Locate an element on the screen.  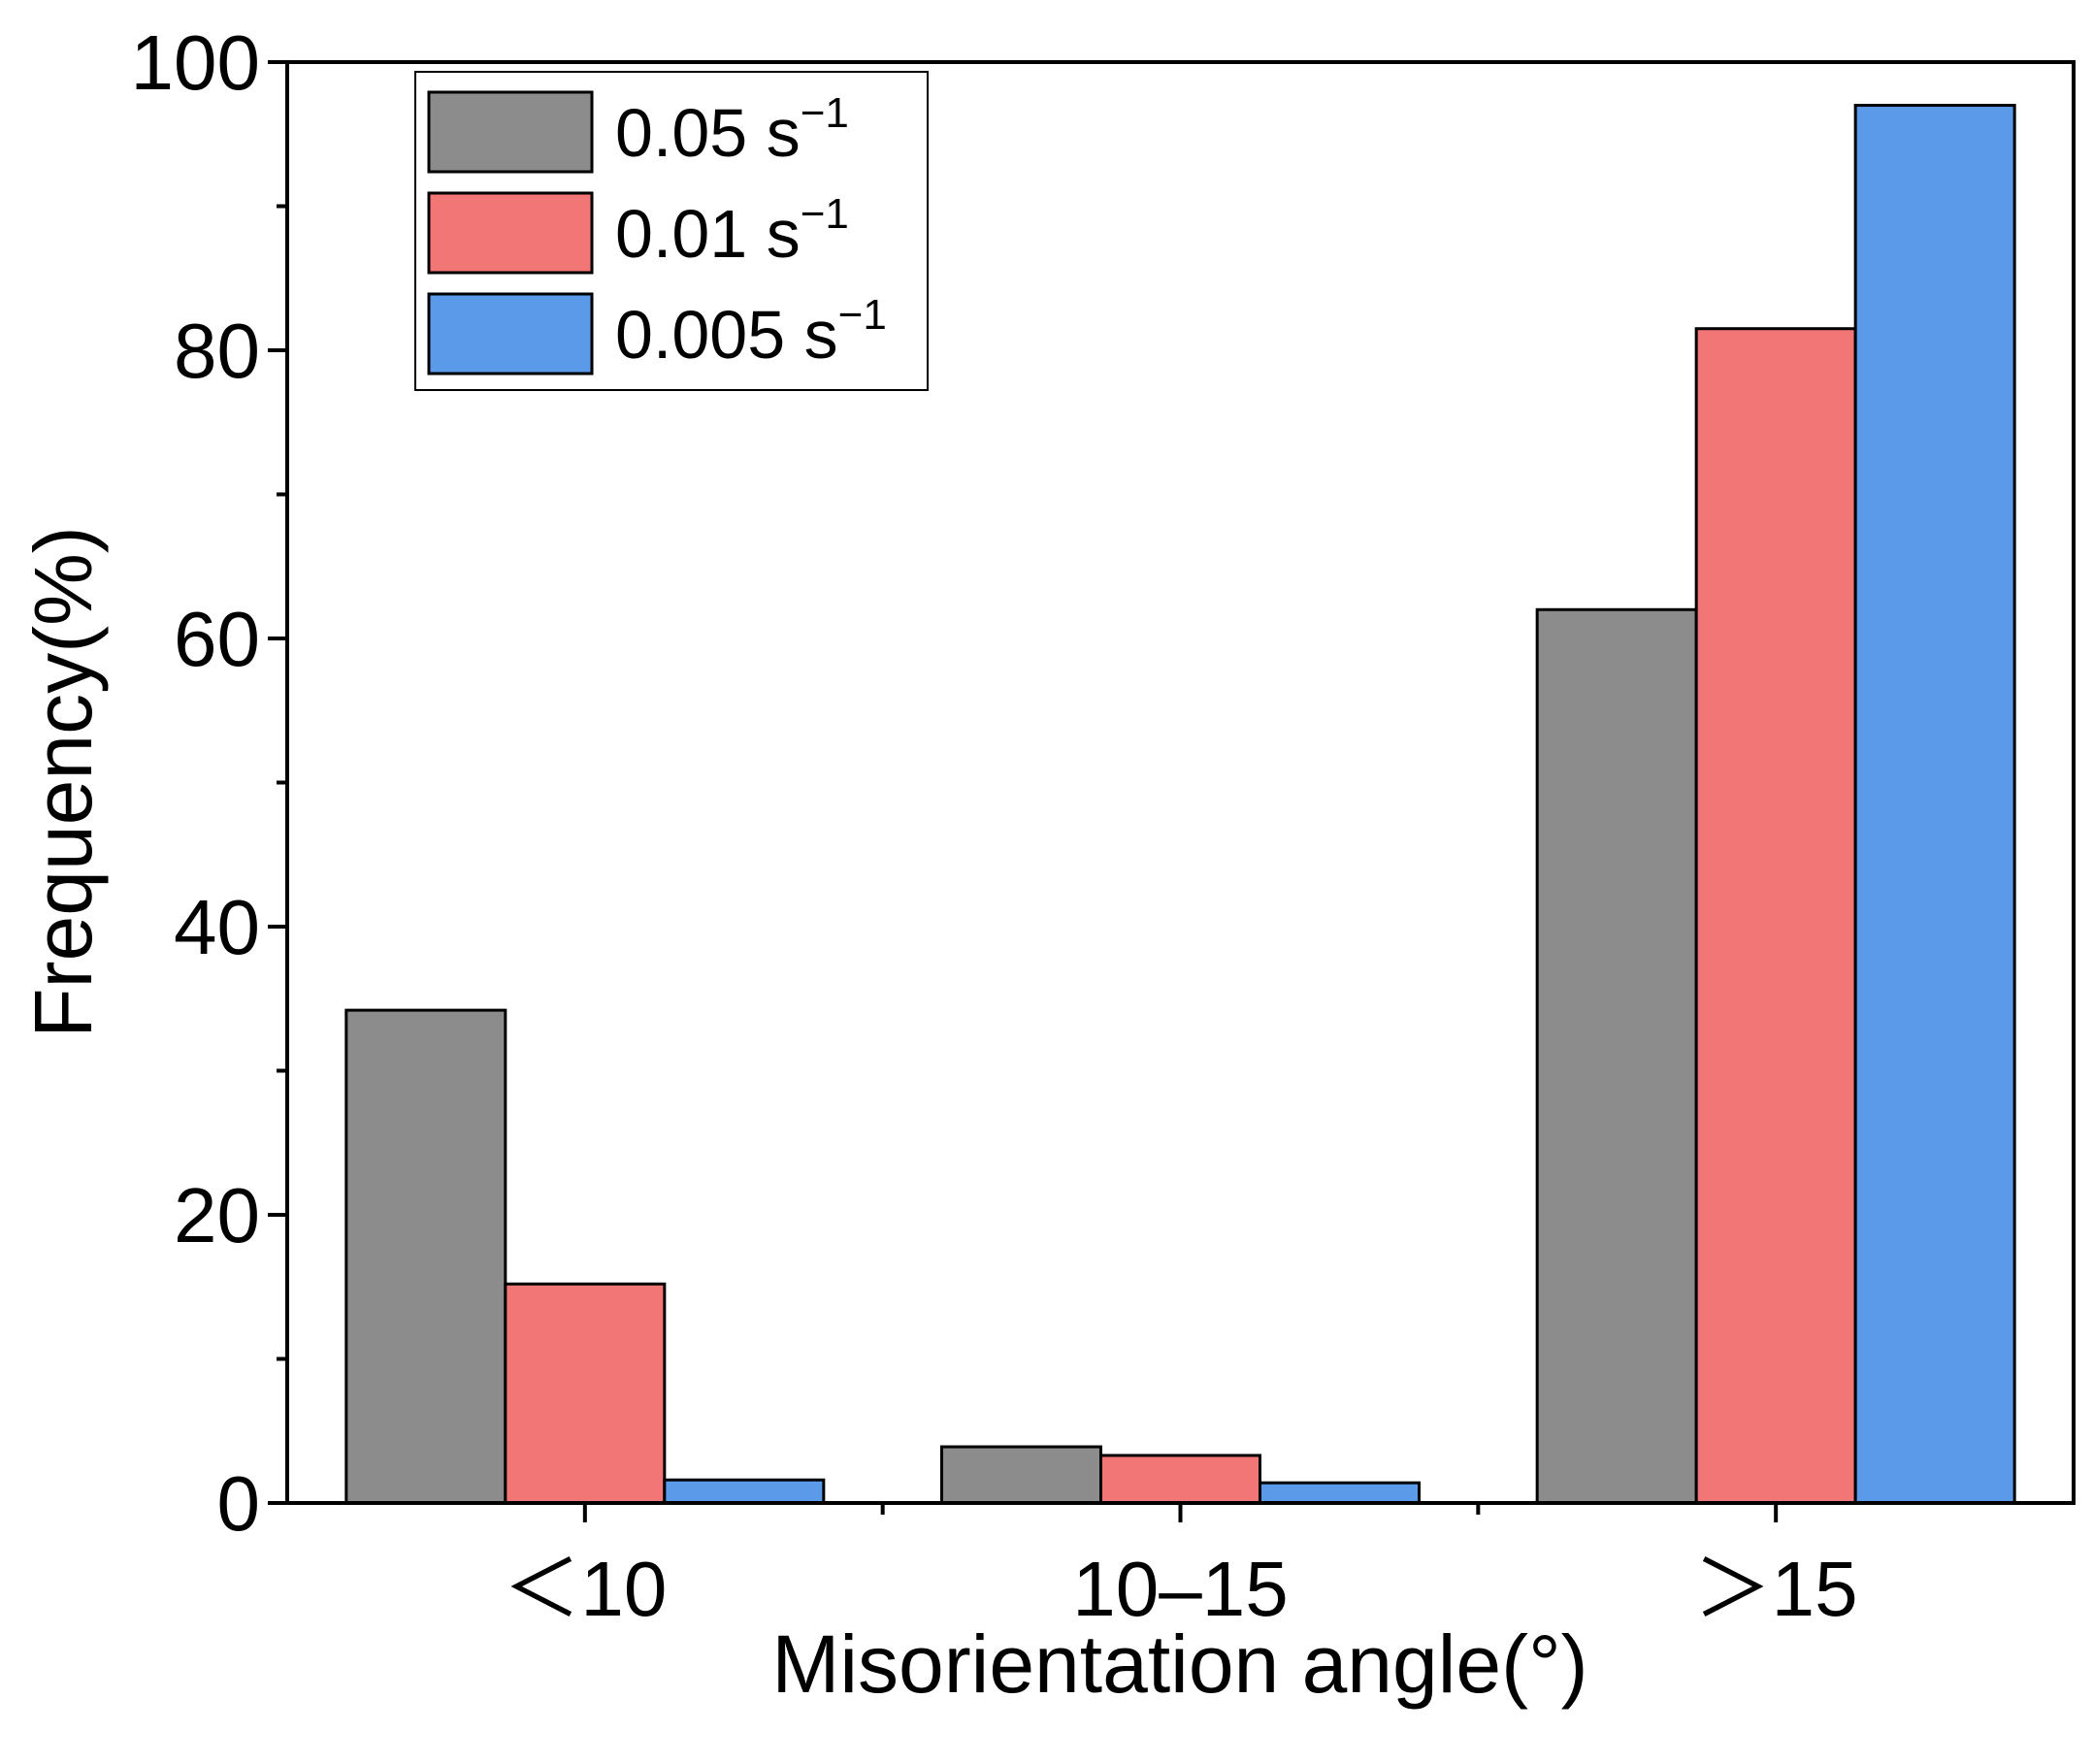
y-axis-title: Frequency(%) is located at coordinates (63, 782).